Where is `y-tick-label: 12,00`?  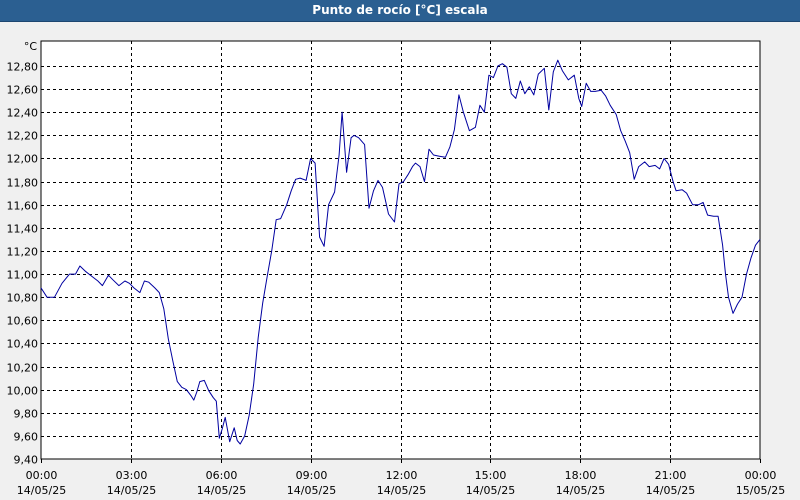
y-tick-label: 12,00 is located at coordinates (23, 159).